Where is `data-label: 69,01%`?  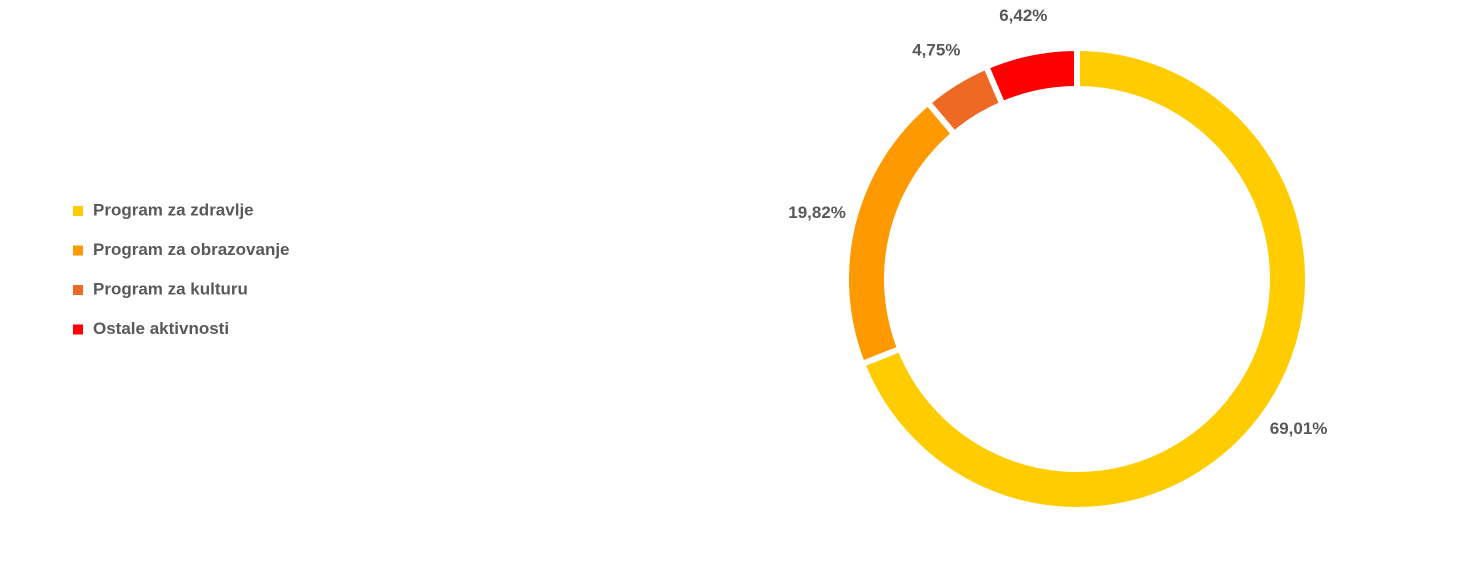 data-label: 69,01% is located at coordinates (1299, 428).